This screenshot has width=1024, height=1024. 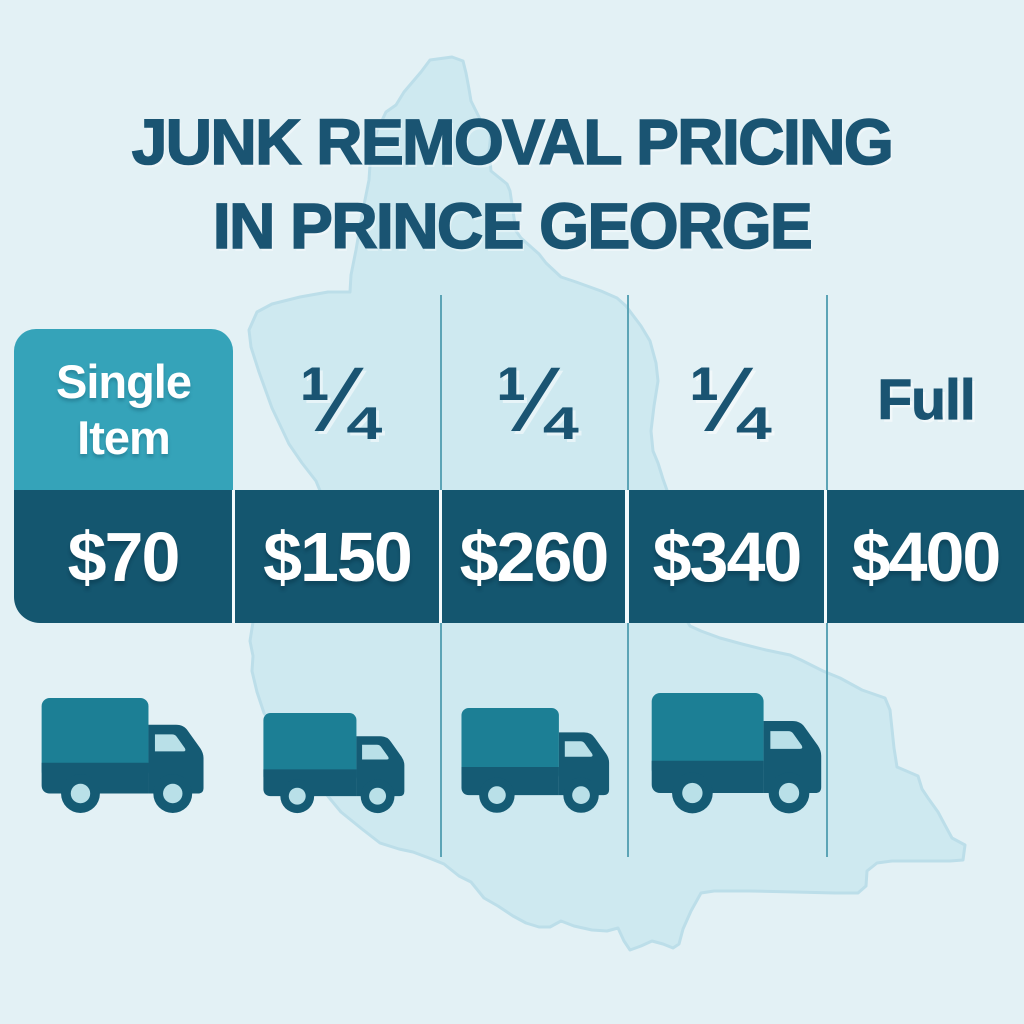 What do you see at coordinates (726, 556) in the screenshot?
I see `price-cell-quarter-3: $340` at bounding box center [726, 556].